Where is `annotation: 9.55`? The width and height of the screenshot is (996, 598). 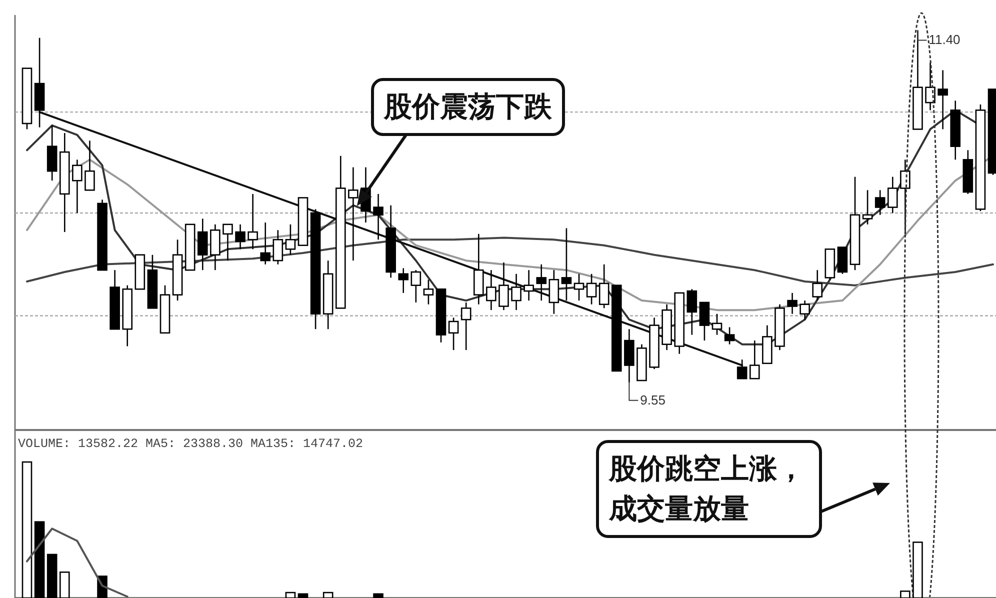 annotation: 9.55 is located at coordinates (653, 400).